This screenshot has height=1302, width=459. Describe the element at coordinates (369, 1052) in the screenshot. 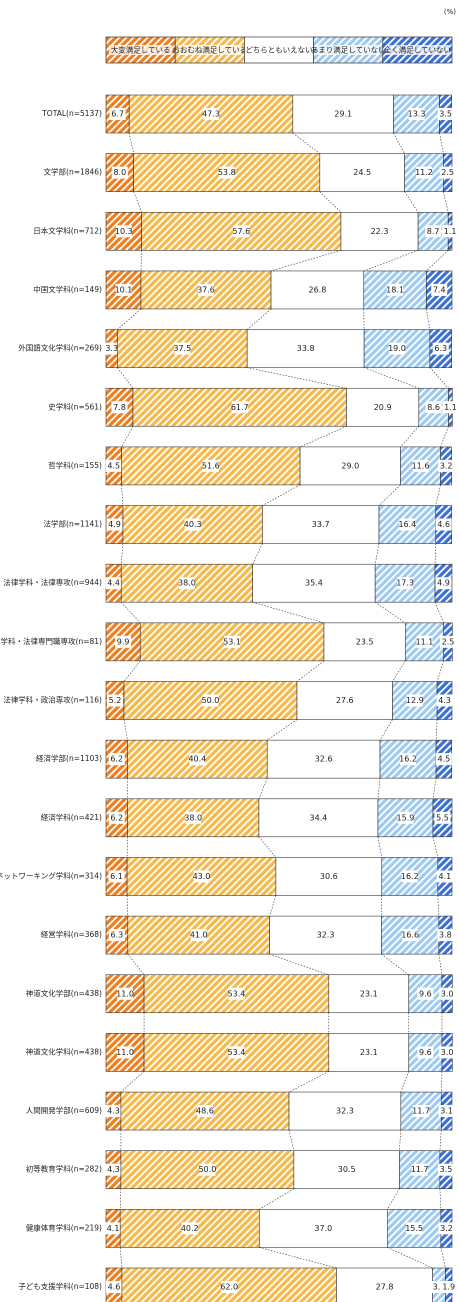

I see `value-label: 23.1` at that location.